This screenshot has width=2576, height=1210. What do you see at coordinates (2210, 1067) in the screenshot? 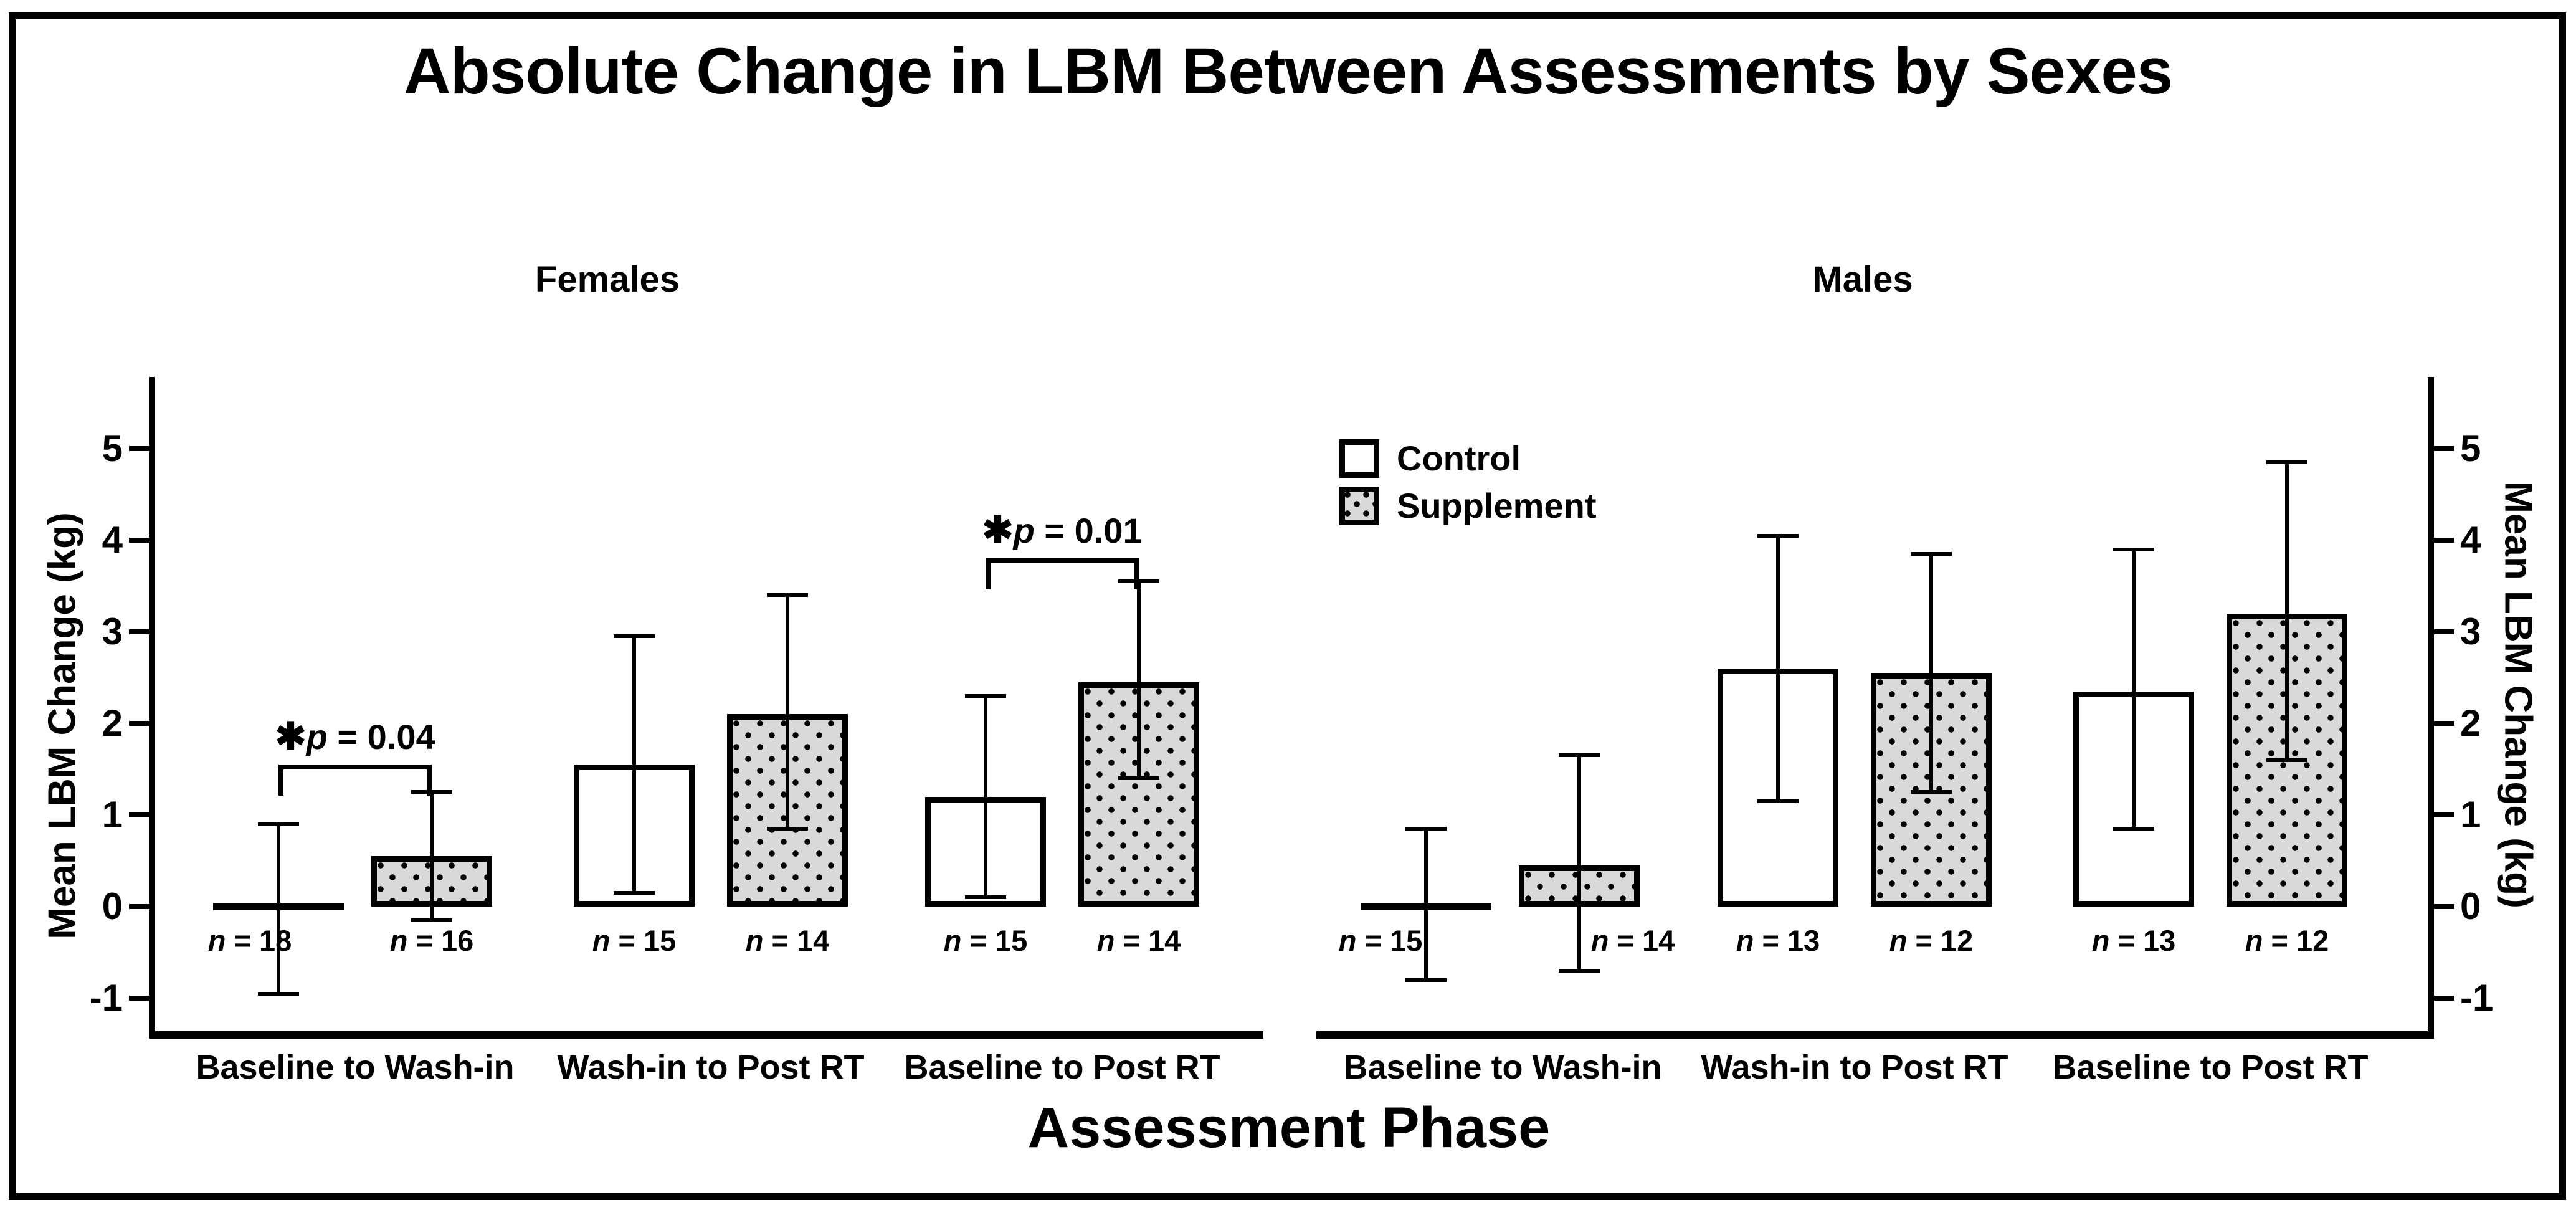
I see `x-tick-label-males-baseline-to-post-rt: Baseline to Post RT` at bounding box center [2210, 1067].